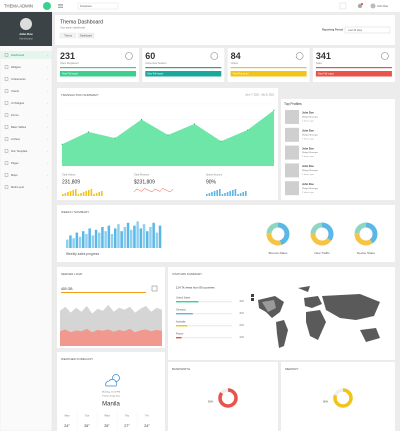 This screenshot has height=431, width=400. Describe the element at coordinates (80, 95) in the screenshot. I see `panel-title: TRANSACTION SUMMARY` at that location.